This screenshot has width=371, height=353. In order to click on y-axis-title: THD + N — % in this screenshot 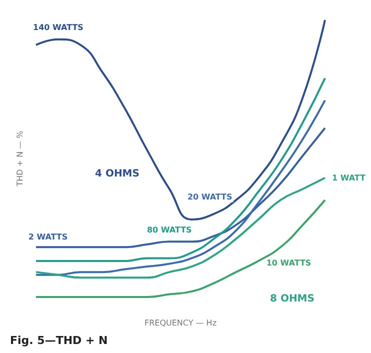, I will do `click(20, 159)`.